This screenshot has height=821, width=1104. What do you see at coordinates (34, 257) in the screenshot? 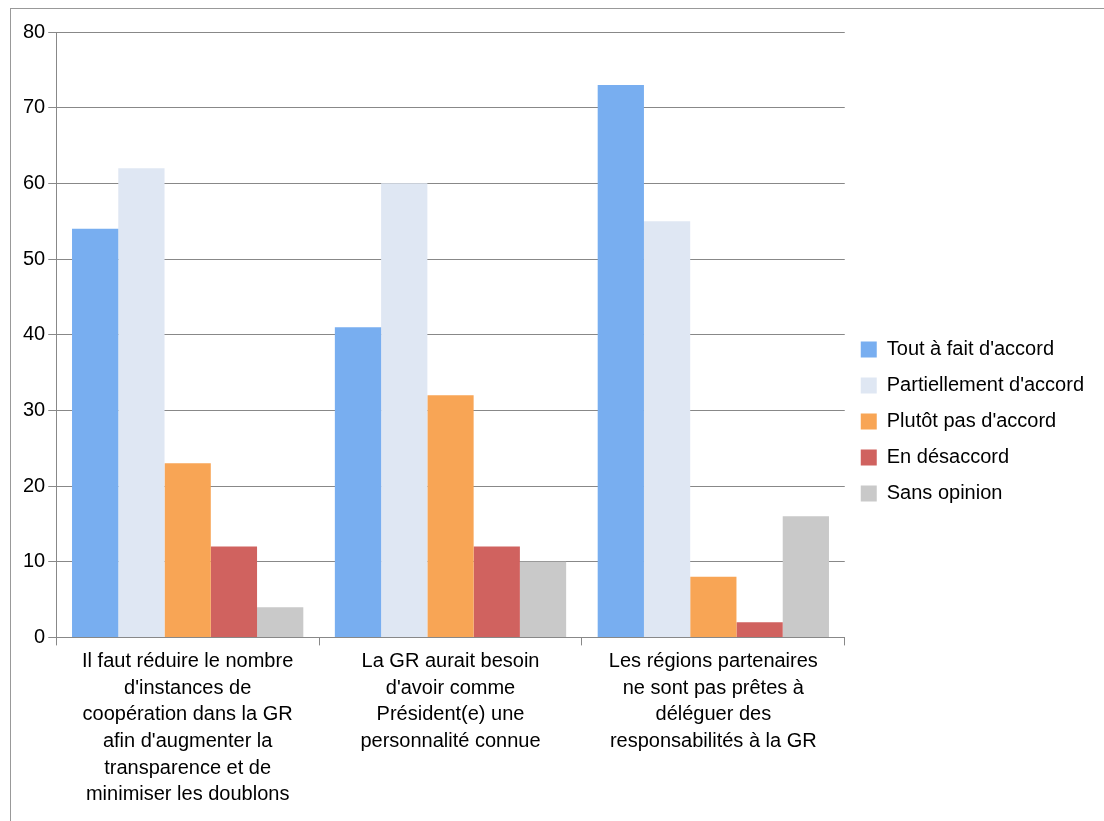
I see `y-tick-label: 50` at bounding box center [34, 257].